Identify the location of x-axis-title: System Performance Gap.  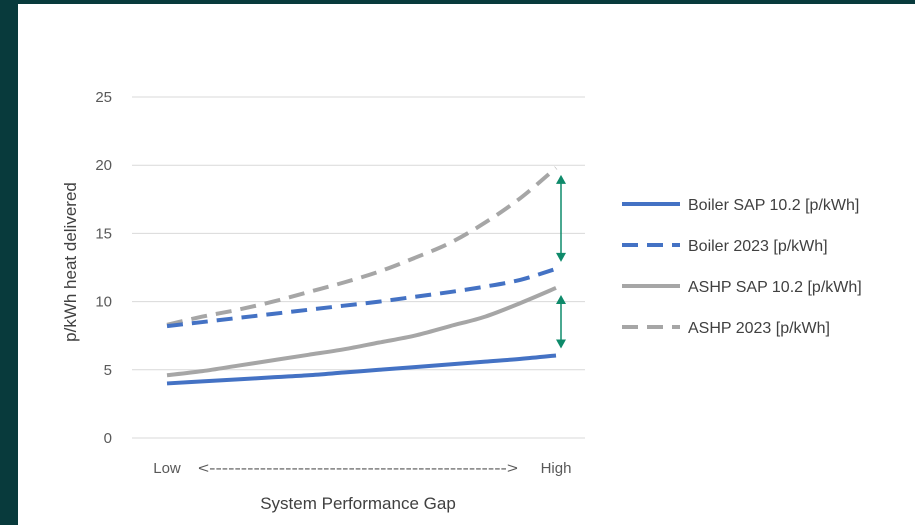
(358, 503).